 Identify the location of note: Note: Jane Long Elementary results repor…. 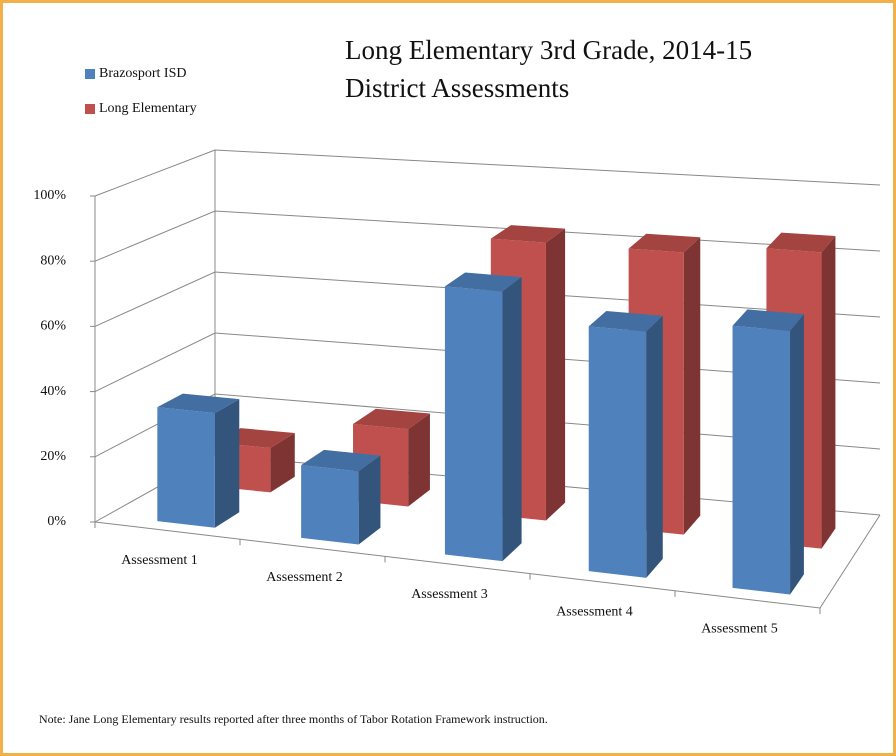
(293, 719).